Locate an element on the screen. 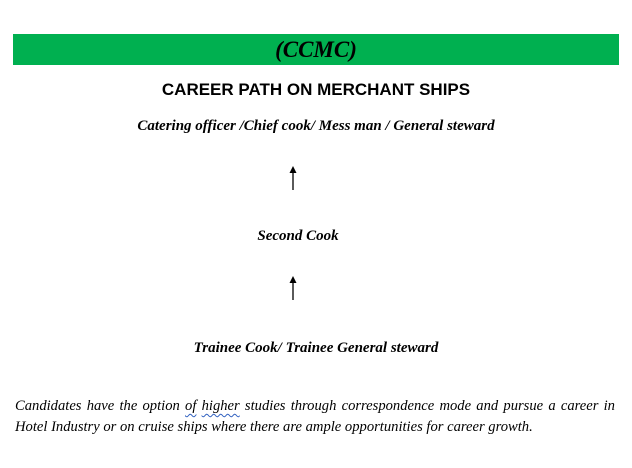 The height and width of the screenshot is (468, 632). career-level-middle: Second Cook is located at coordinates (298, 236).